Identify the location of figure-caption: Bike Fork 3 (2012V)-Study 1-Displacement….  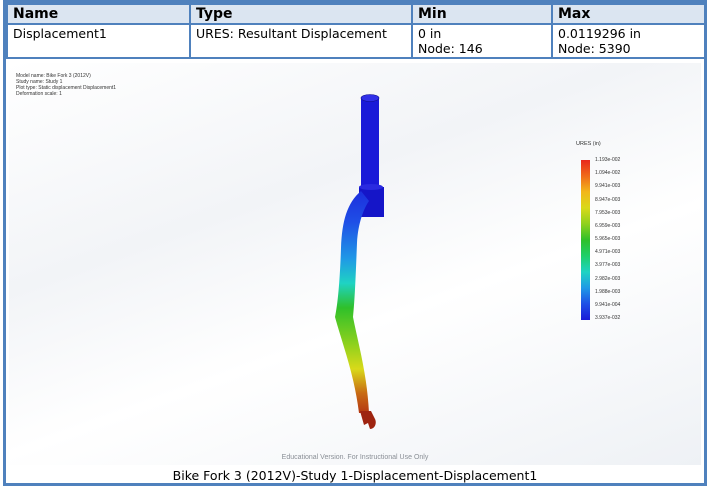
(355, 475).